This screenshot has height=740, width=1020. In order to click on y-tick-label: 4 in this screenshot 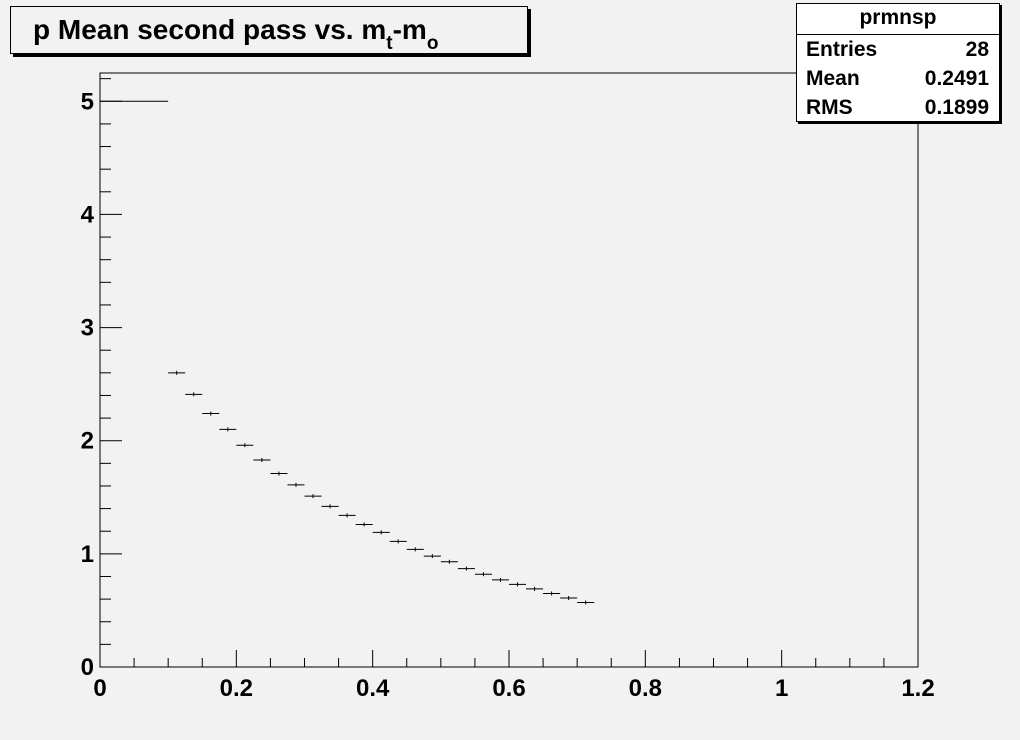, I will do `click(88, 214)`.